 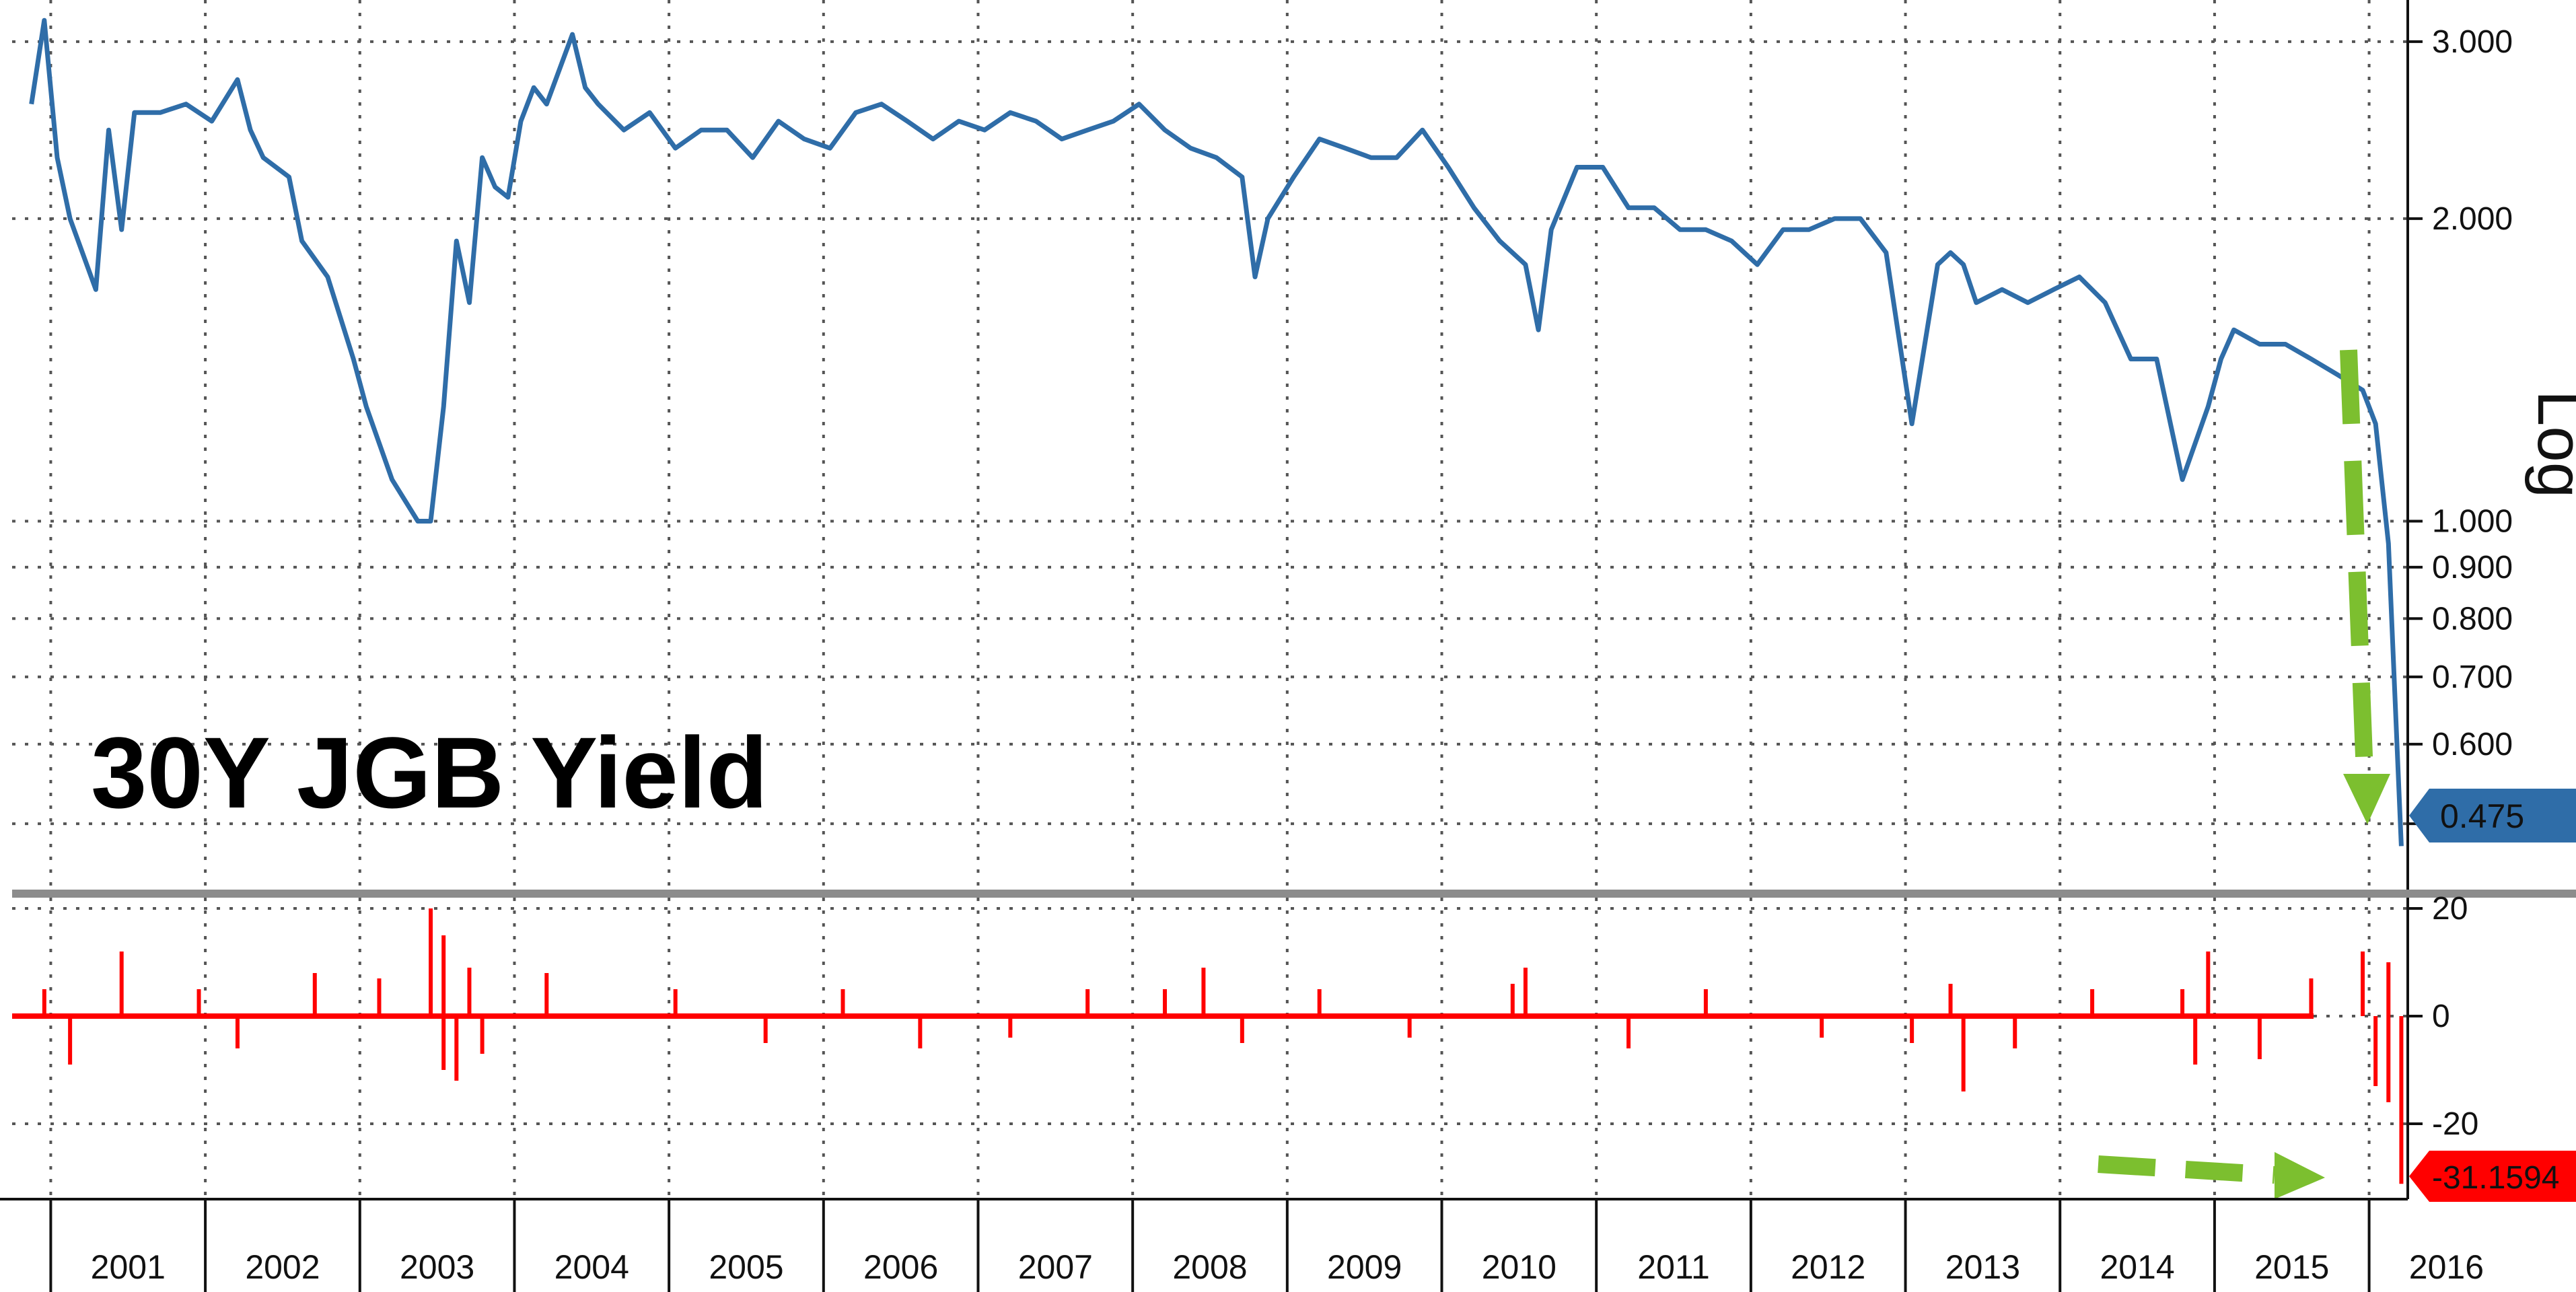 What do you see at coordinates (2550, 444) in the screenshot?
I see `y-axis-log-label: Log` at bounding box center [2550, 444].